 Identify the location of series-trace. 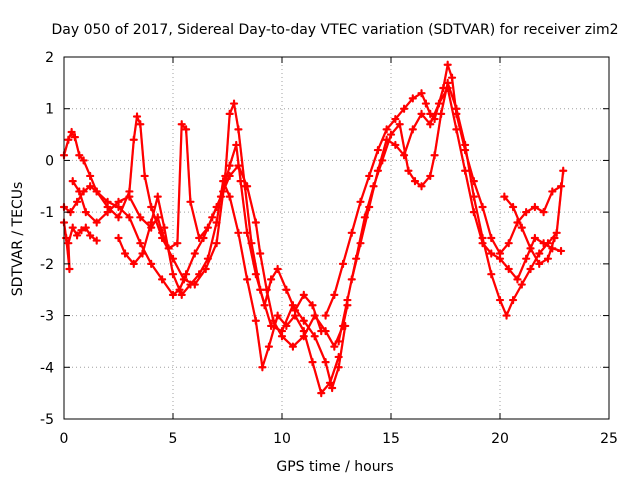
(80, 246).